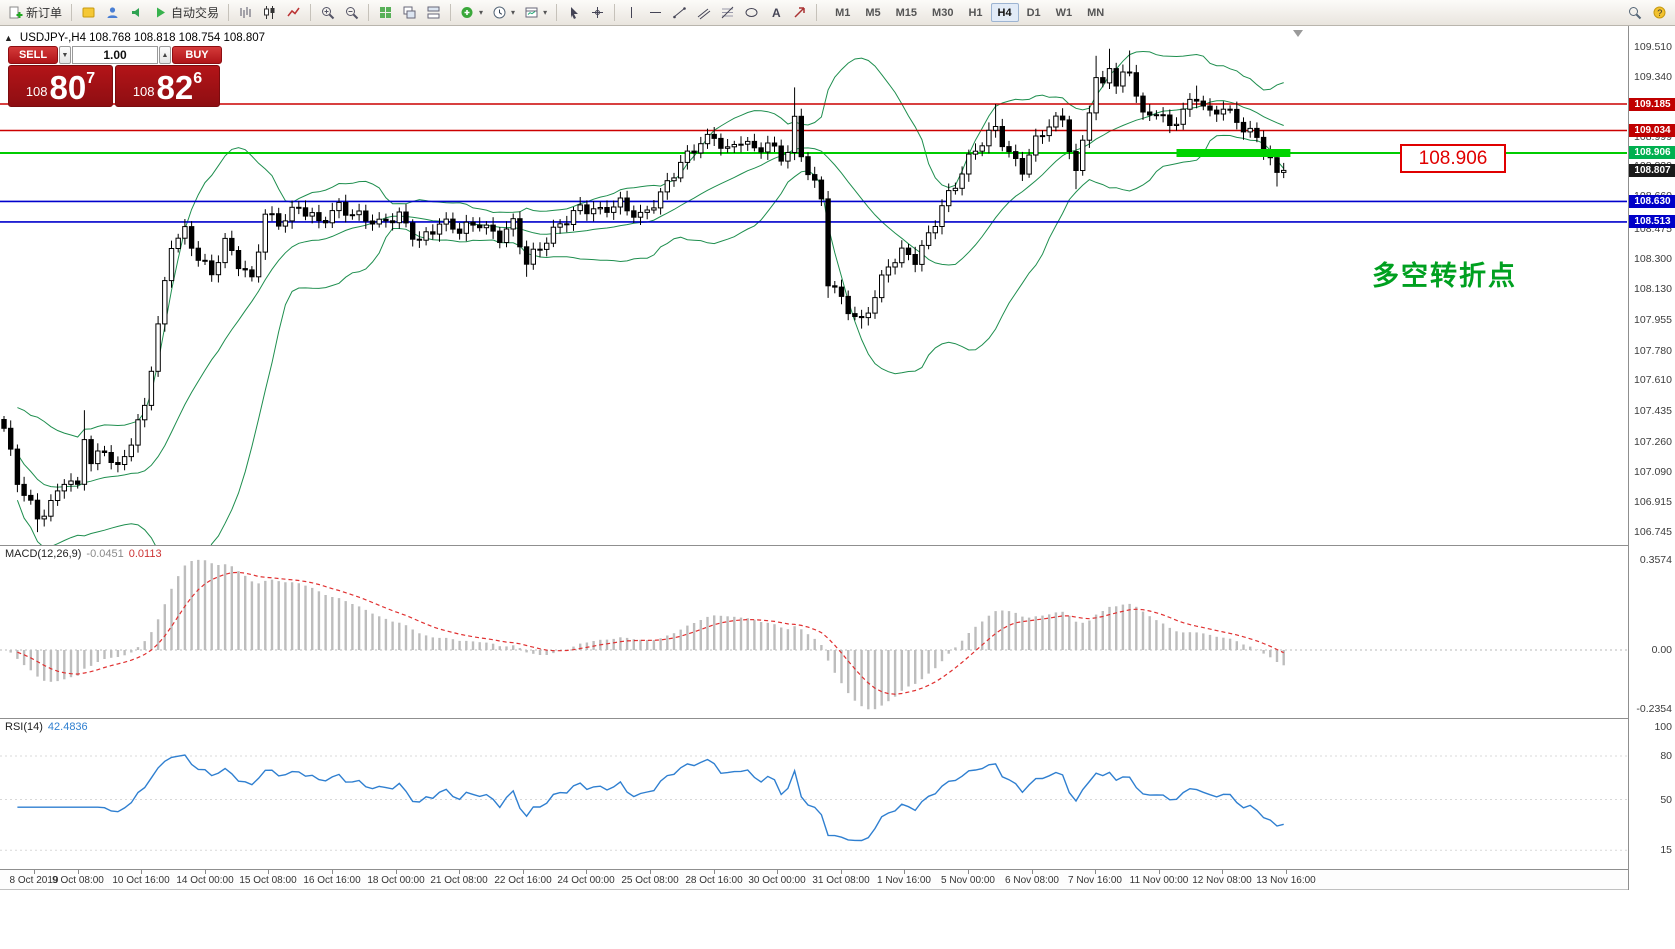 Image resolution: width=1675 pixels, height=949 pixels. What do you see at coordinates (33, 55) in the screenshot?
I see `sell-button: SELL` at bounding box center [33, 55].